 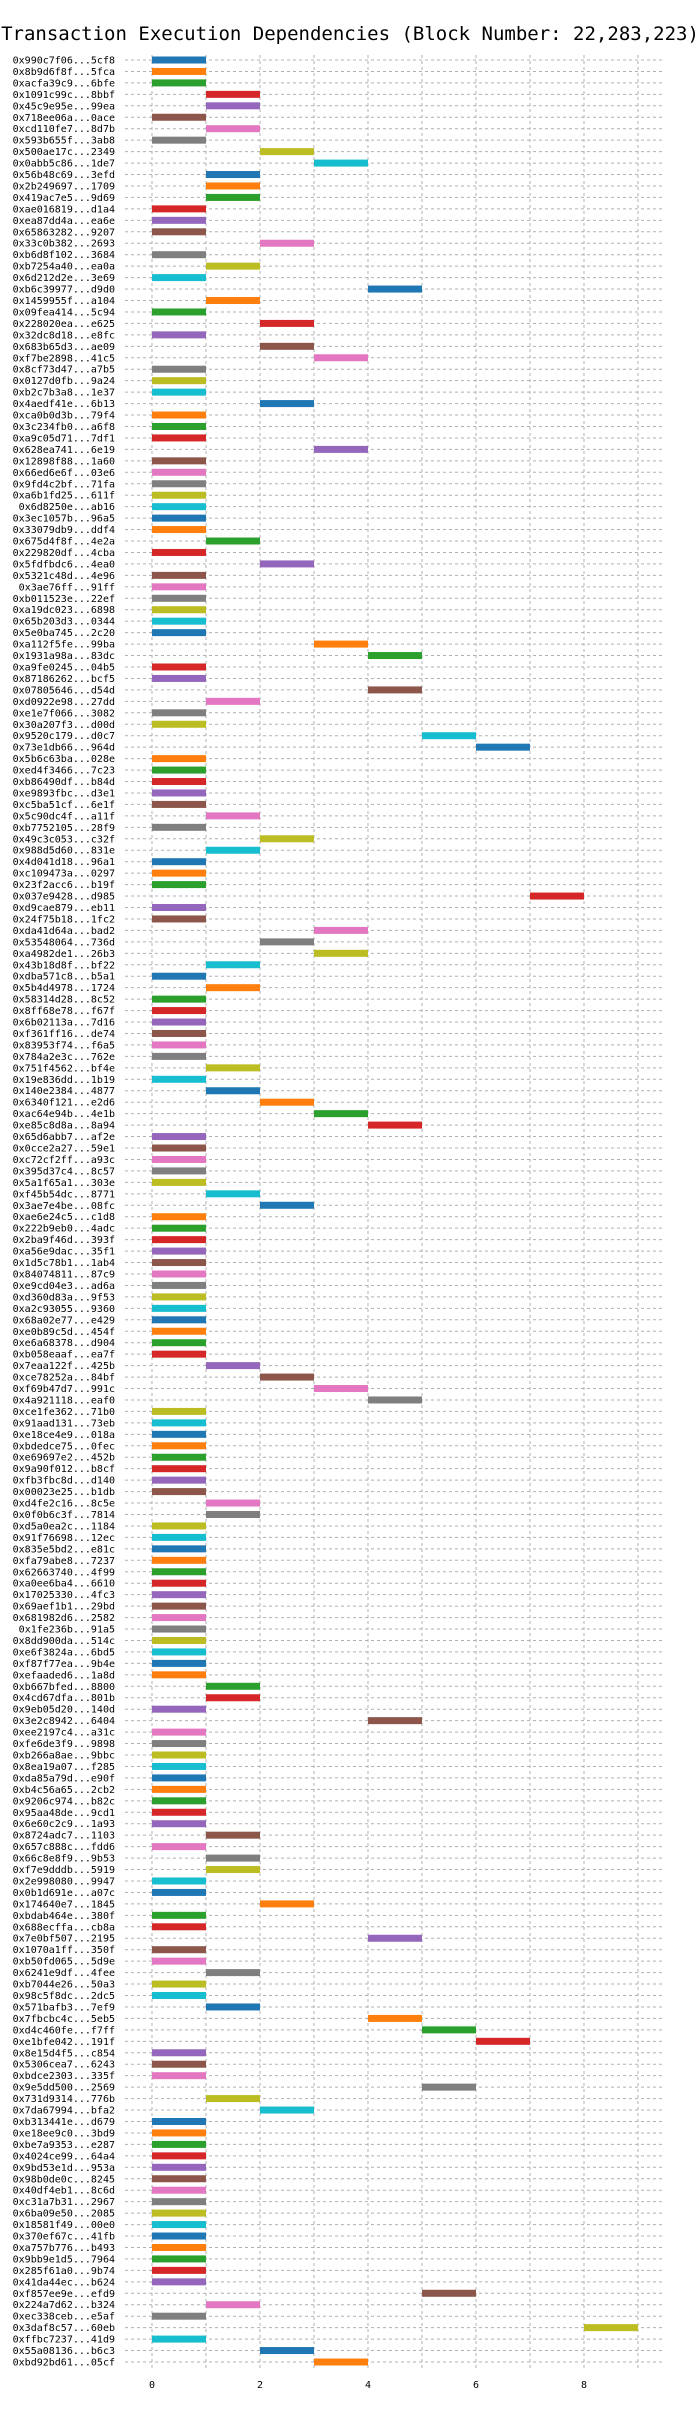 What do you see at coordinates (64, 1916) in the screenshot?
I see `transaction-hash-label: 0xbdab464e...380f` at bounding box center [64, 1916].